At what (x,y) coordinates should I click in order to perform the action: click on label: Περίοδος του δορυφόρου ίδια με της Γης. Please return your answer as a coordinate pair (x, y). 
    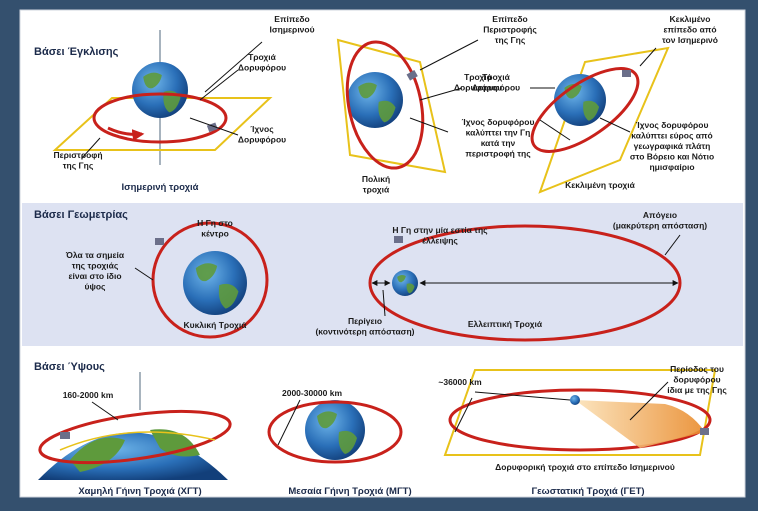
    Looking at the image, I should click on (697, 379).